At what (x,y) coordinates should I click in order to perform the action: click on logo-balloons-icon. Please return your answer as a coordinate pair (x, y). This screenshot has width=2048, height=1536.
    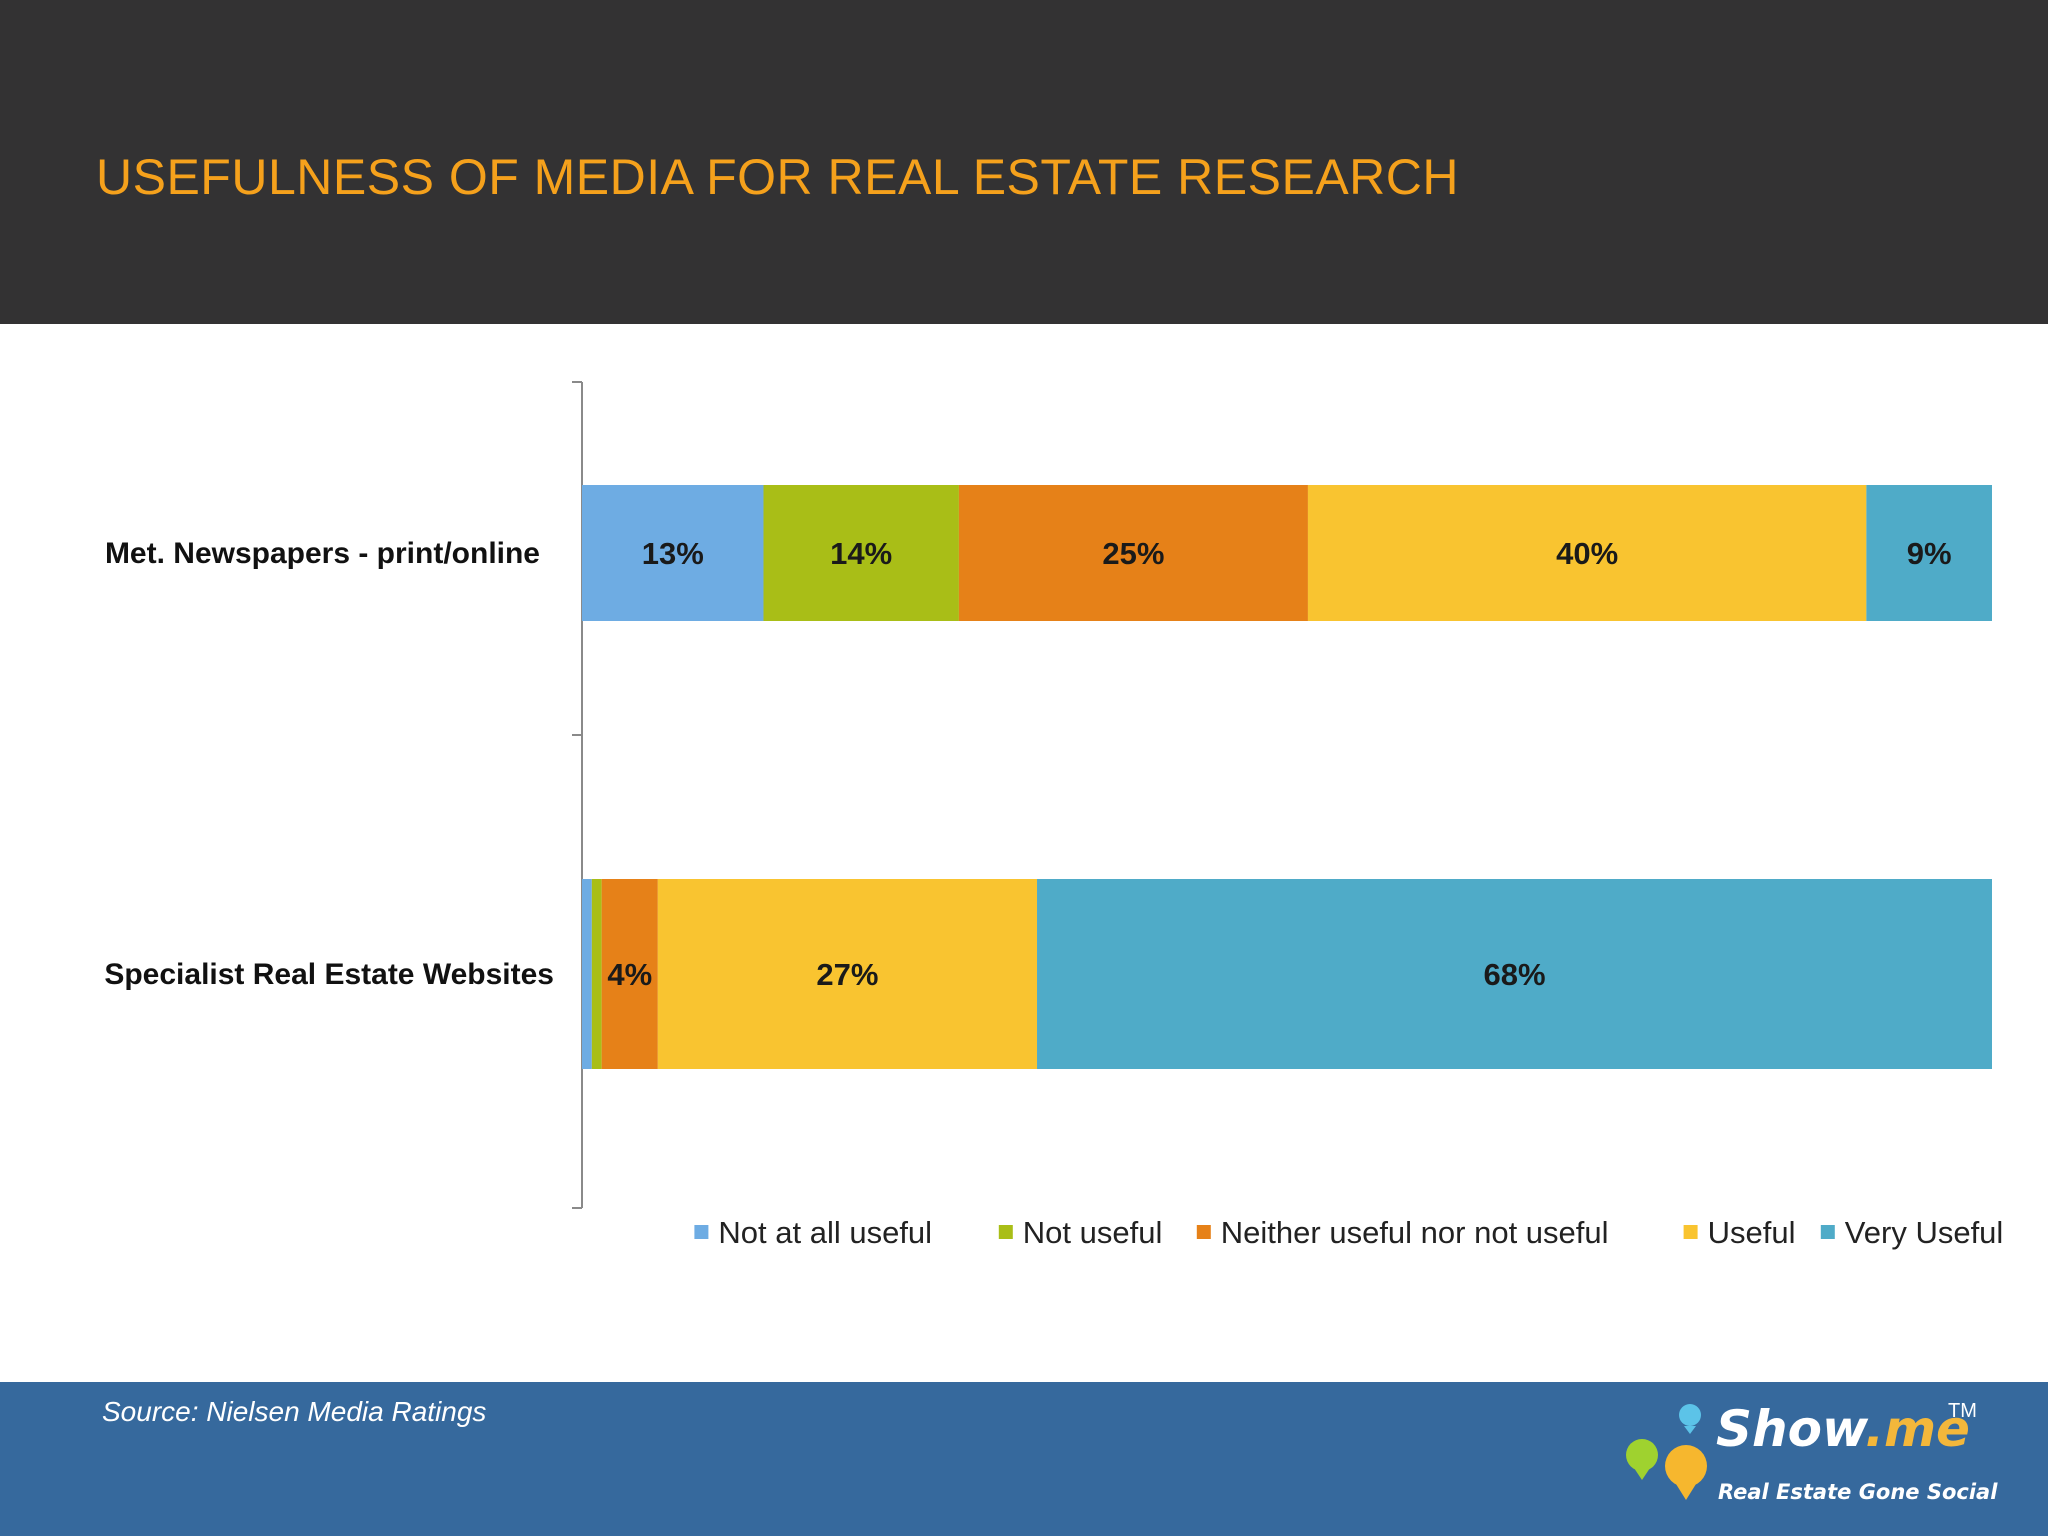
    Looking at the image, I should click on (1666, 1452).